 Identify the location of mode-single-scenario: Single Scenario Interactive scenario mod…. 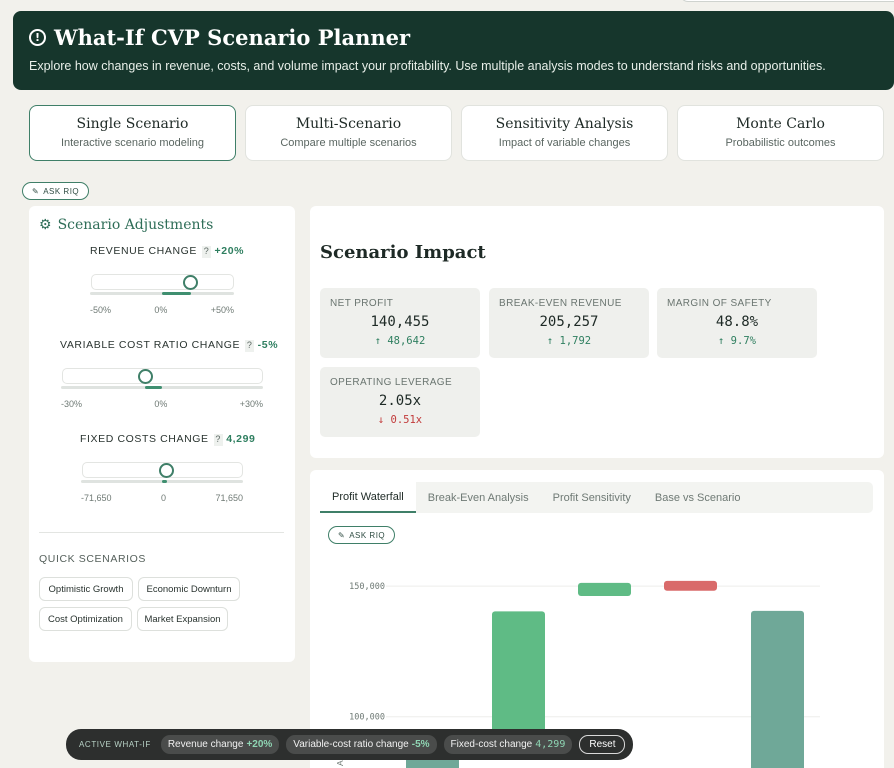
(132, 133).